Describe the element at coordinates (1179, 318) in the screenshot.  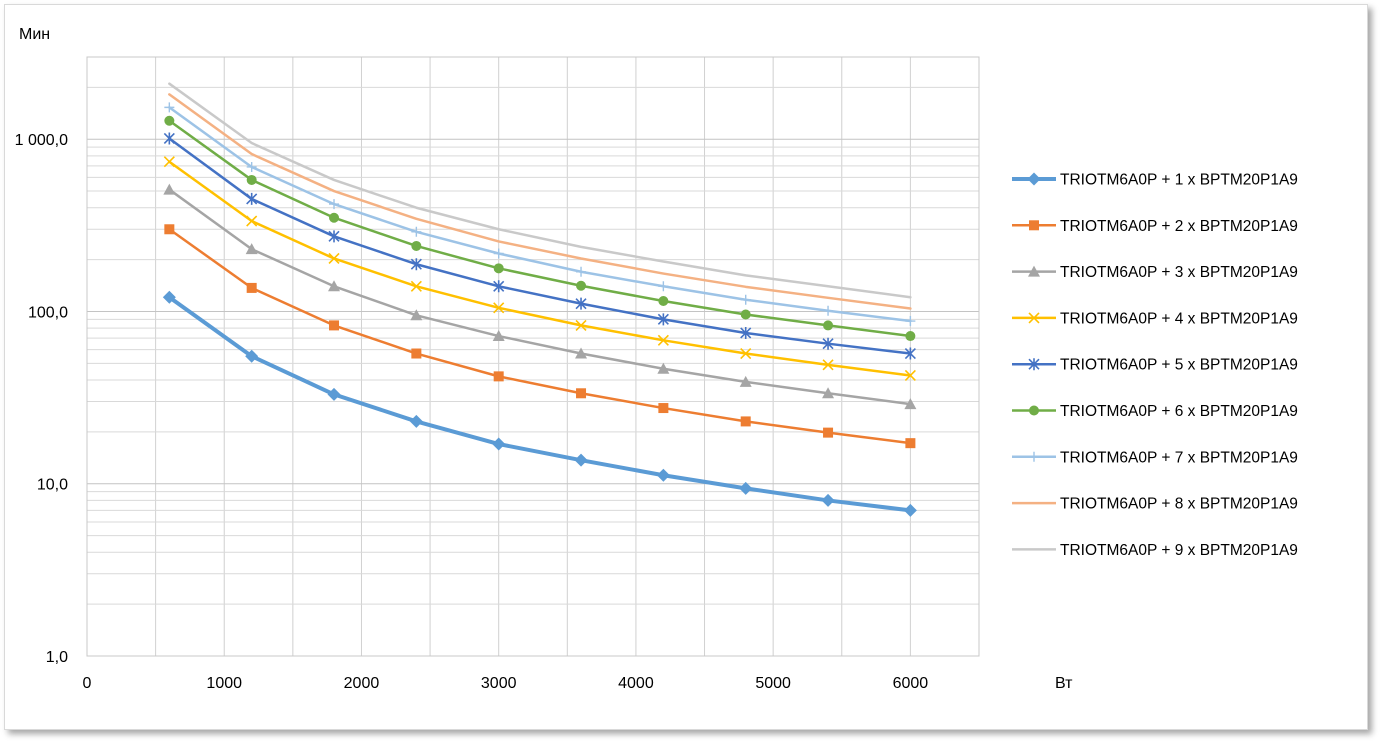
I see `legend-label: TRIOTM6A0P + 4 x BPTM20P1A9` at that location.